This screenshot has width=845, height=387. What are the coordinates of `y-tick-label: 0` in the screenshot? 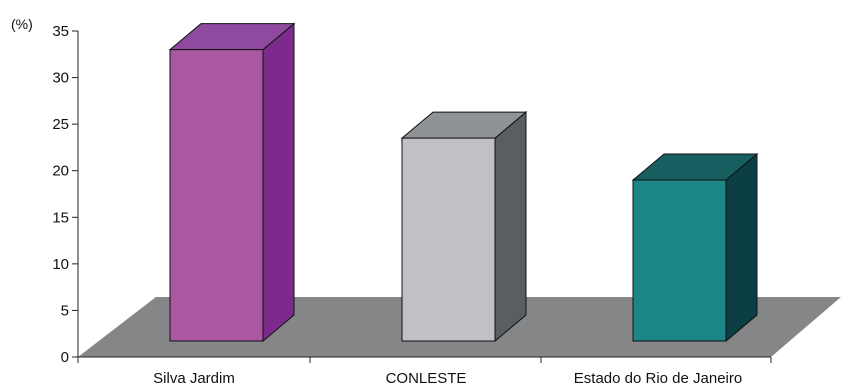 It's located at (65, 357).